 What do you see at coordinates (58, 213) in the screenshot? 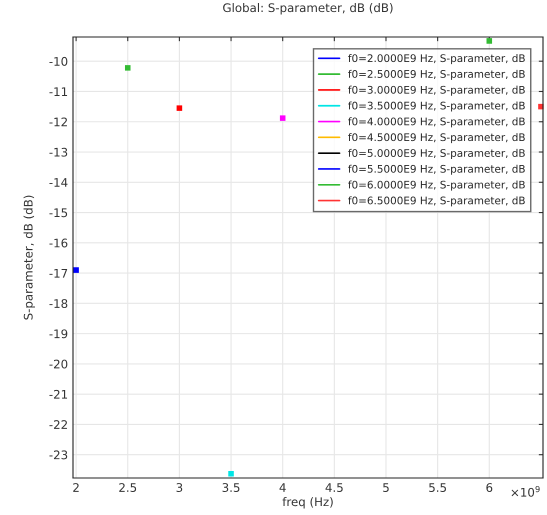
I see `y-tick-label: -15` at bounding box center [58, 213].